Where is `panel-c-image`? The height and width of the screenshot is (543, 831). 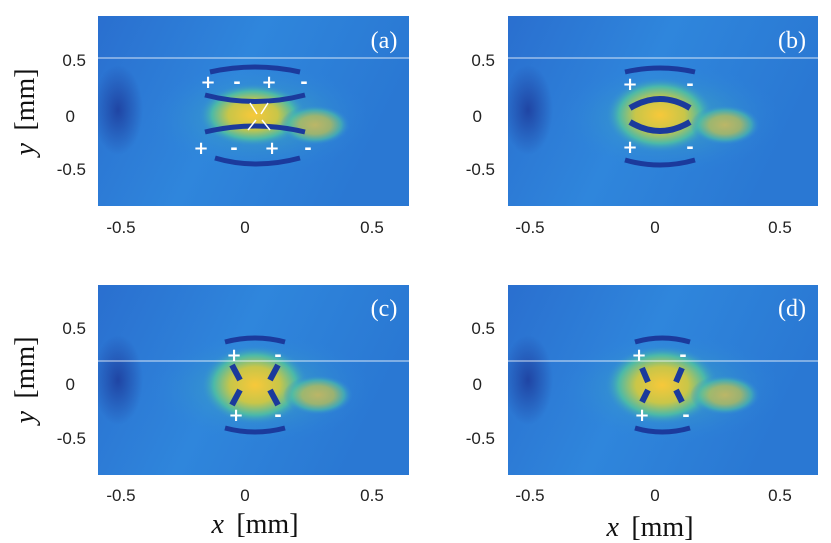
panel-c-image is located at coordinates (253, 380).